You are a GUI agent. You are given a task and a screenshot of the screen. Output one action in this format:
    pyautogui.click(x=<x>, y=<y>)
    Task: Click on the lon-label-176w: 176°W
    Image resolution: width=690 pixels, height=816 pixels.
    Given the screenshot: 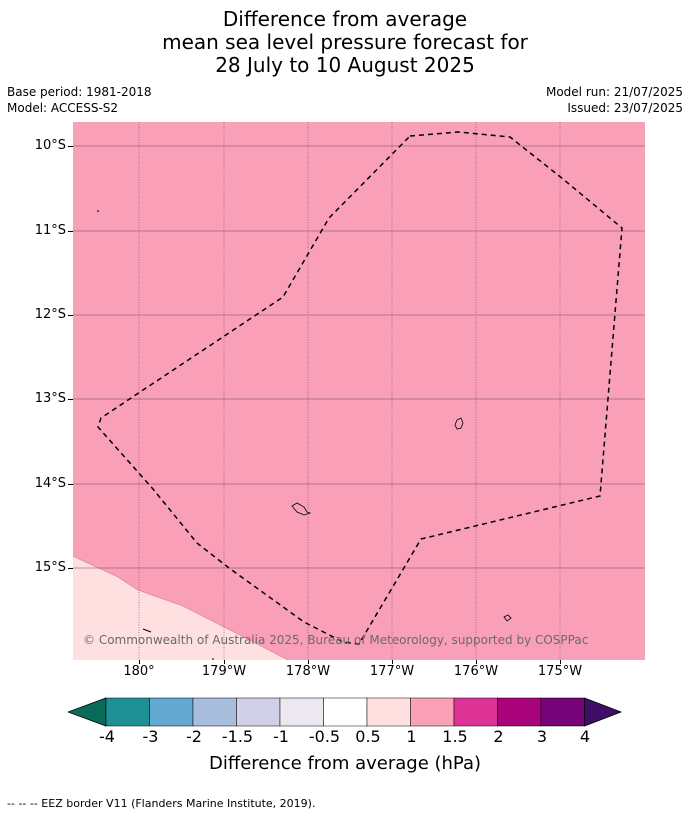 What is the action you would take?
    pyautogui.click(x=476, y=671)
    